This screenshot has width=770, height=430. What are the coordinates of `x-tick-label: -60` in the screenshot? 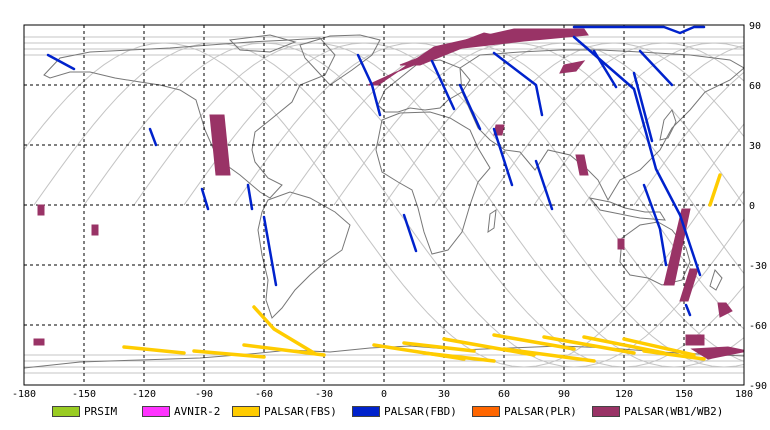 It's located at (264, 394).